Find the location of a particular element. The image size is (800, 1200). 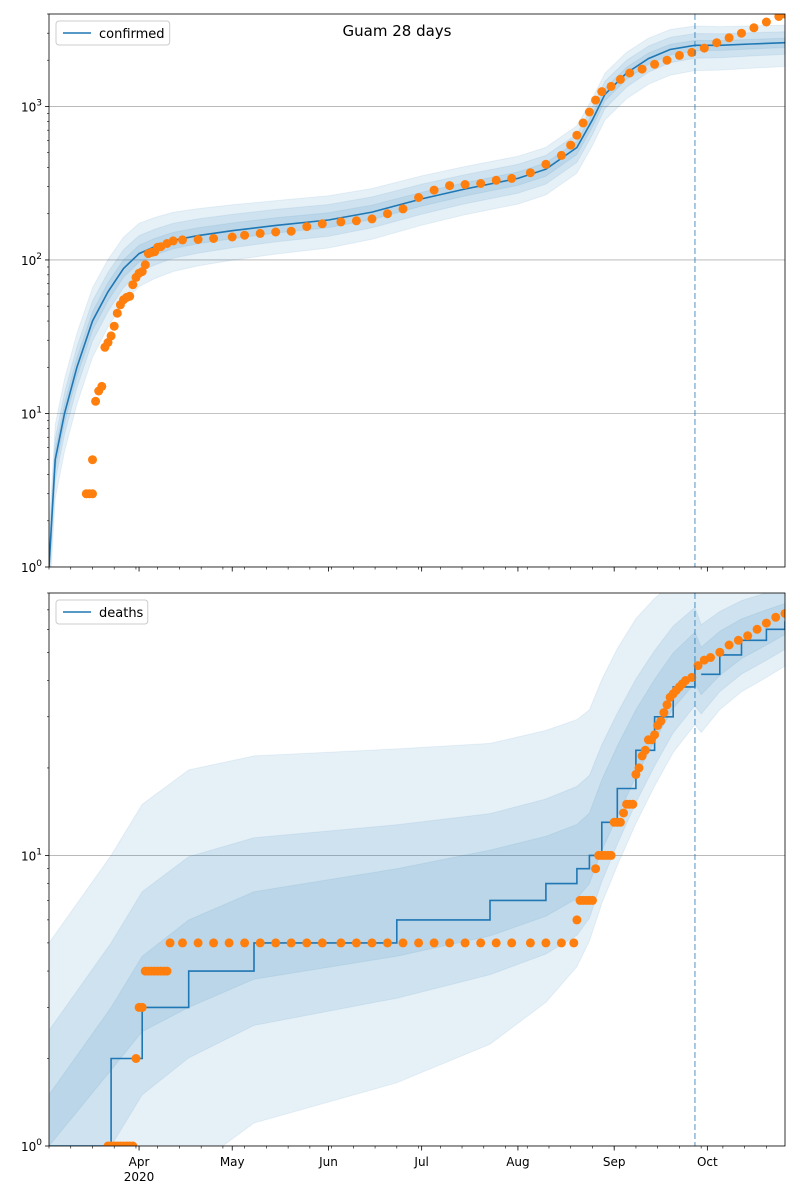

legend: deaths is located at coordinates (102, 612).